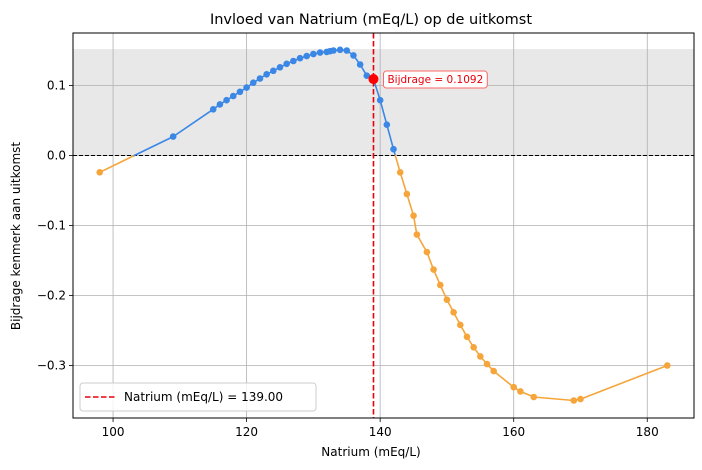 This screenshot has width=702, height=470. Describe the element at coordinates (51, 366) in the screenshot. I see `y-tick-label: −0.3` at that location.